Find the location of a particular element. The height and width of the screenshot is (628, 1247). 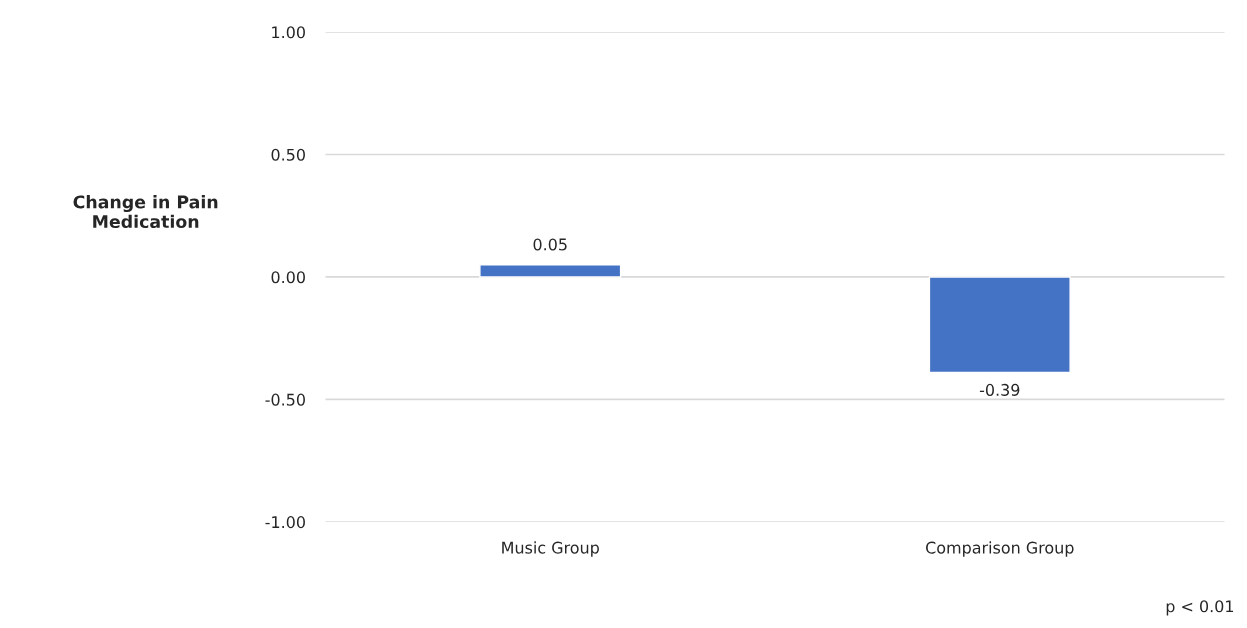

data-label: -0.39 is located at coordinates (999, 389).